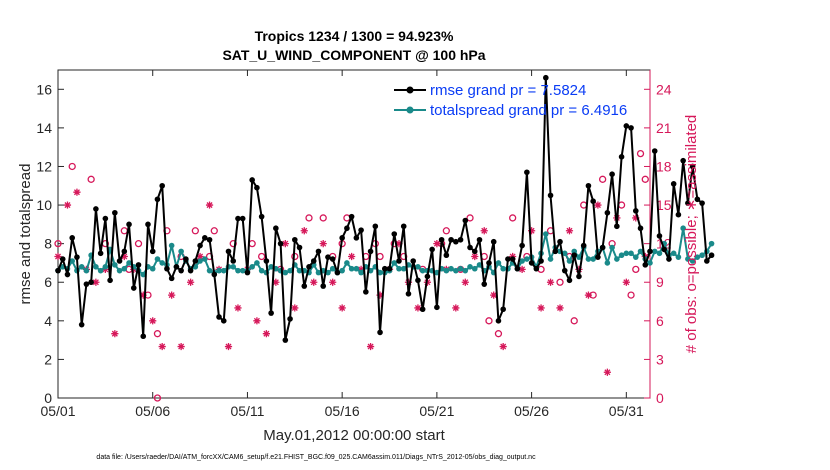 The width and height of the screenshot is (830, 470). What do you see at coordinates (354, 36) in the screenshot?
I see `chart-title: Tropics 1234 / 1300 = 94.923%` at bounding box center [354, 36].